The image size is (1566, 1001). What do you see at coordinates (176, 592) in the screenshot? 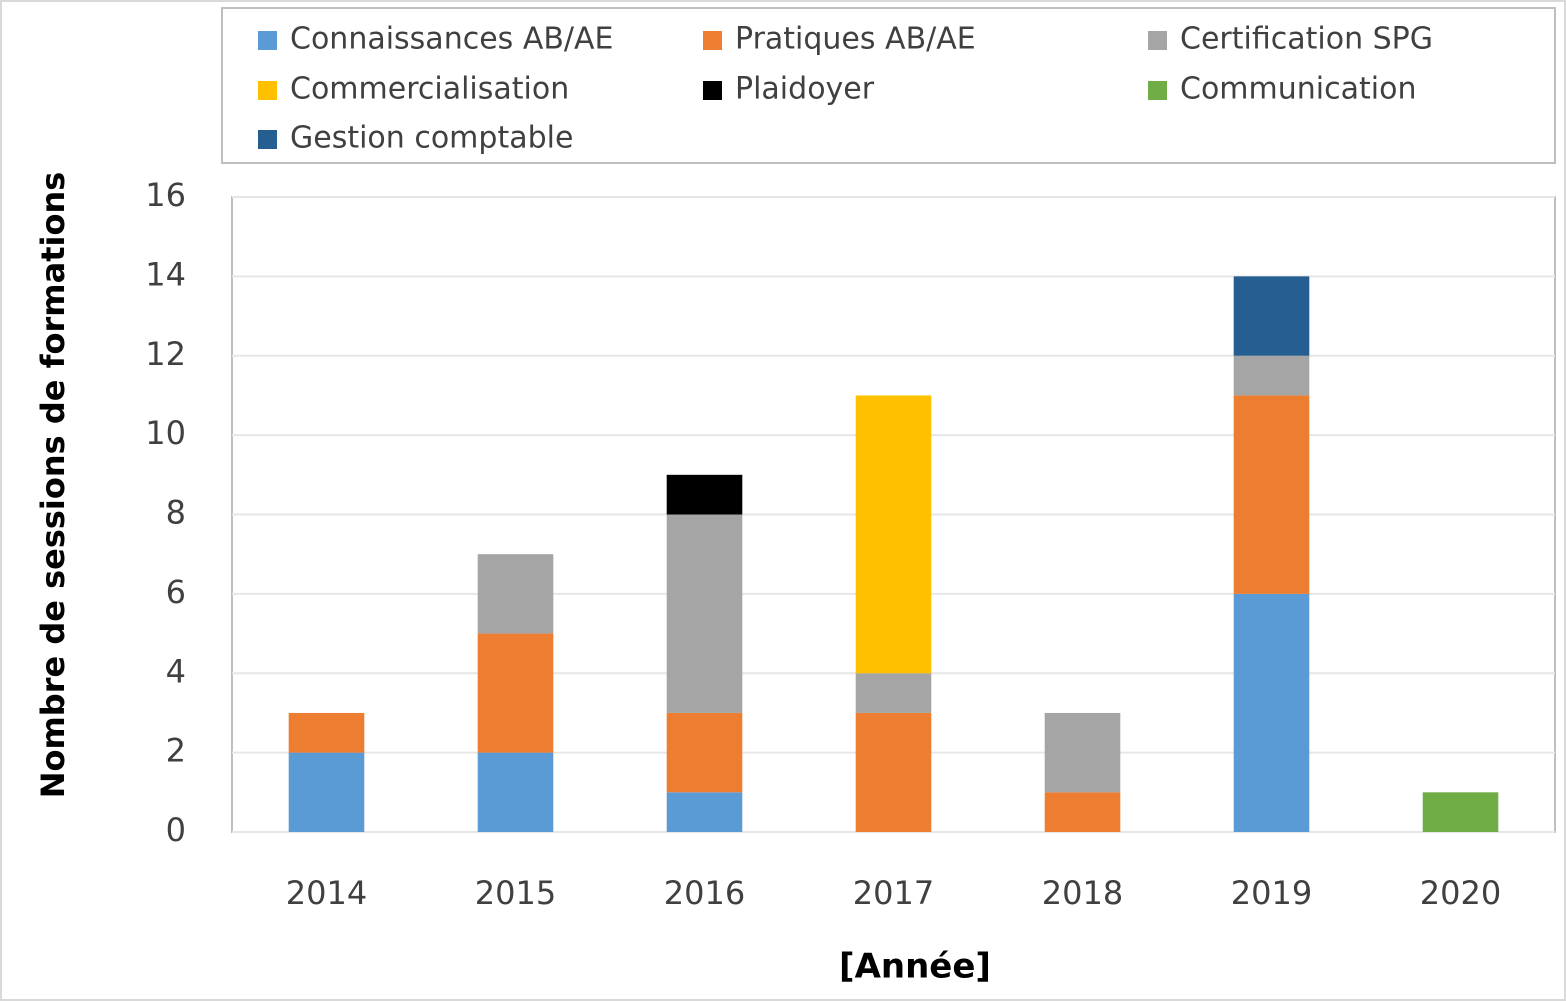
I see `y-tick-label: 6` at bounding box center [176, 592].